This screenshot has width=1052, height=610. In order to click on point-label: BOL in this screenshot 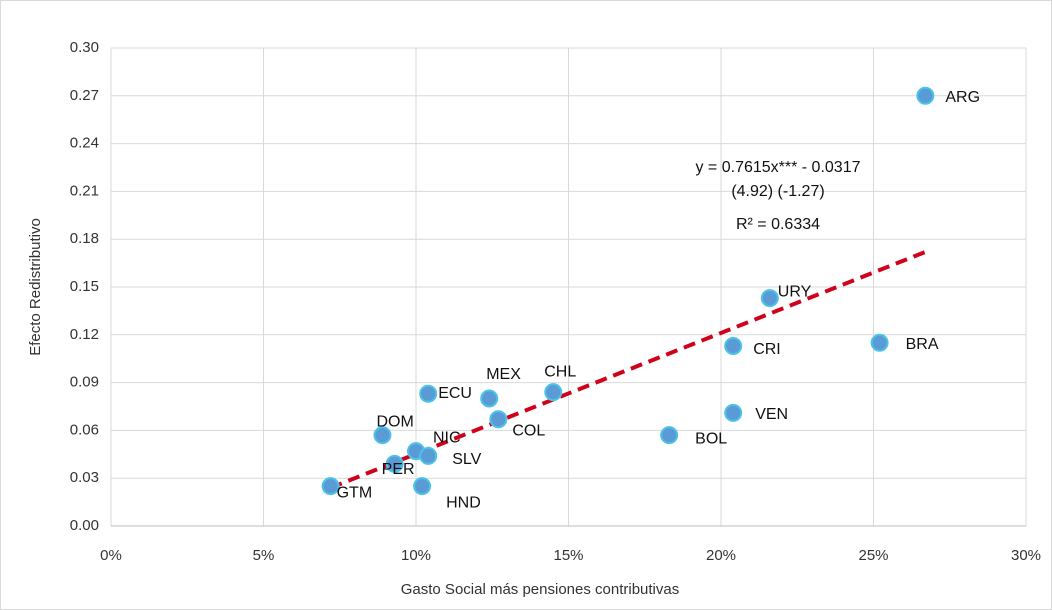, I will do `click(711, 438)`.